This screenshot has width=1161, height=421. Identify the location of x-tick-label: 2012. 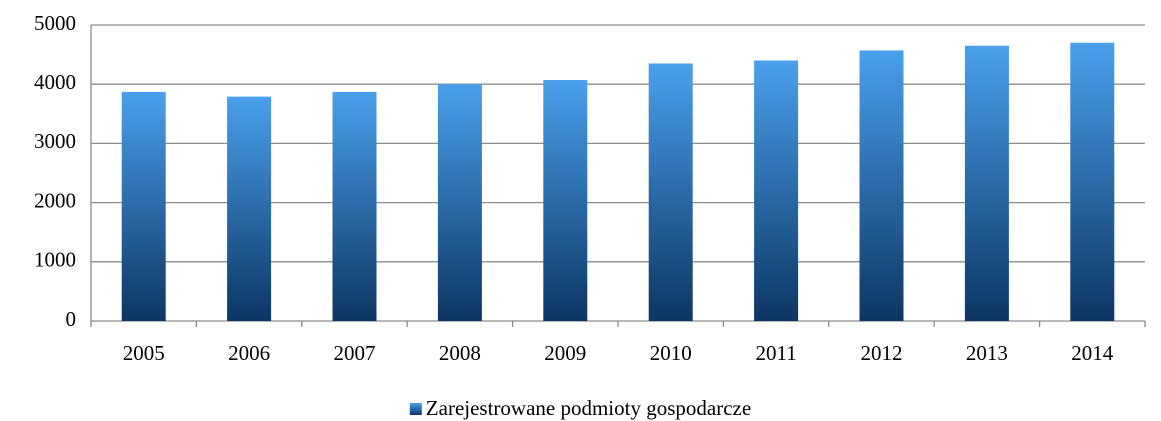
(882, 353).